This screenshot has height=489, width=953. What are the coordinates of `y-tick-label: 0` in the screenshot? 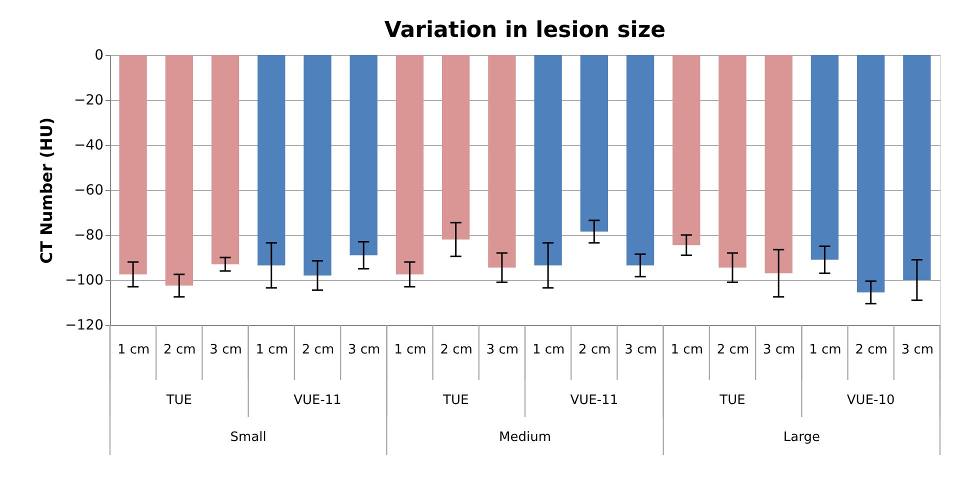 It's located at (99, 56).